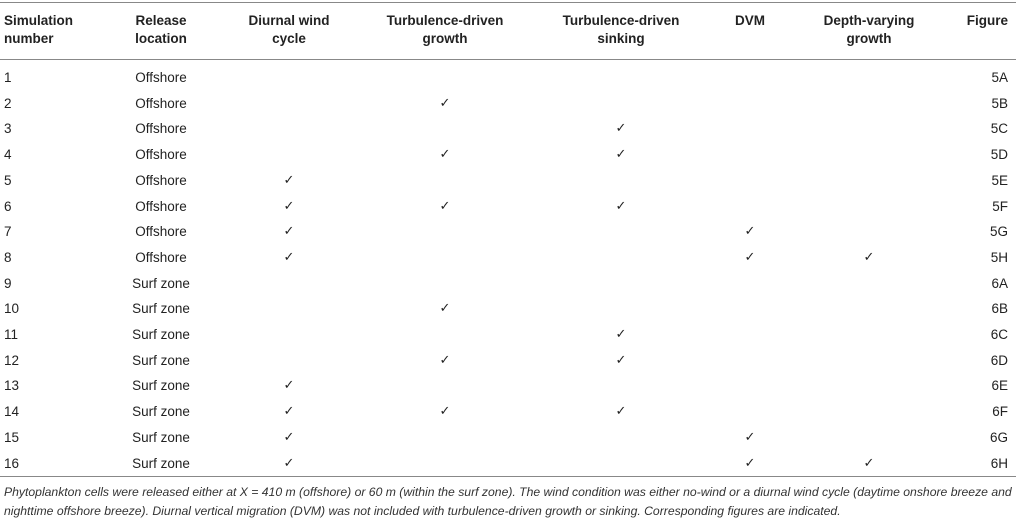 Image resolution: width=1016 pixels, height=523 pixels. What do you see at coordinates (999, 334) in the screenshot?
I see `cell-figure: 6C` at bounding box center [999, 334].